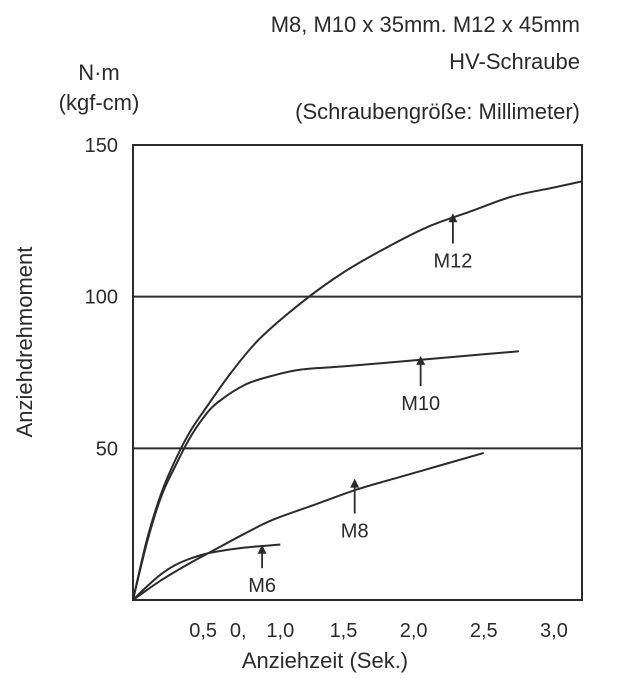 The height and width of the screenshot is (678, 629). What do you see at coordinates (554, 631) in the screenshot?
I see `x-tick-label-6: 3,0` at bounding box center [554, 631].